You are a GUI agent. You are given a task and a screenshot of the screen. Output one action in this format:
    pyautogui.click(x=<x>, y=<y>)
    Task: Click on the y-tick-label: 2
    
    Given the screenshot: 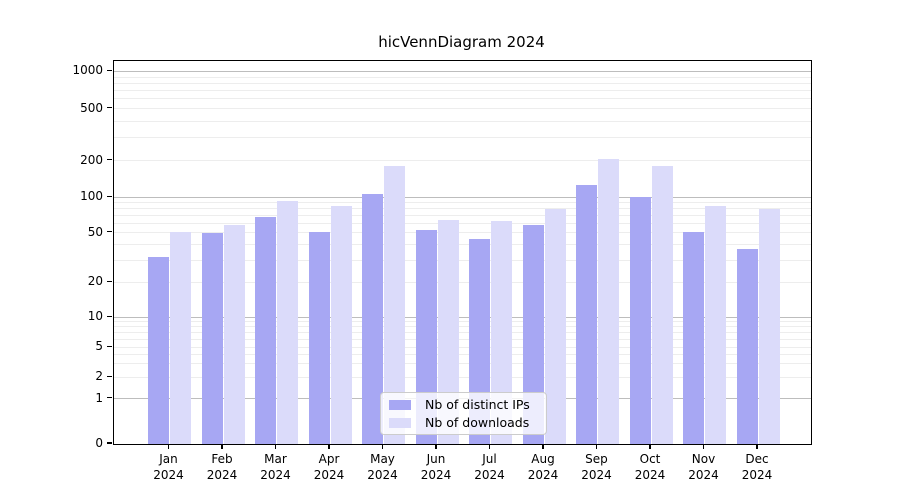 What is the action you would take?
    pyautogui.click(x=99, y=376)
    